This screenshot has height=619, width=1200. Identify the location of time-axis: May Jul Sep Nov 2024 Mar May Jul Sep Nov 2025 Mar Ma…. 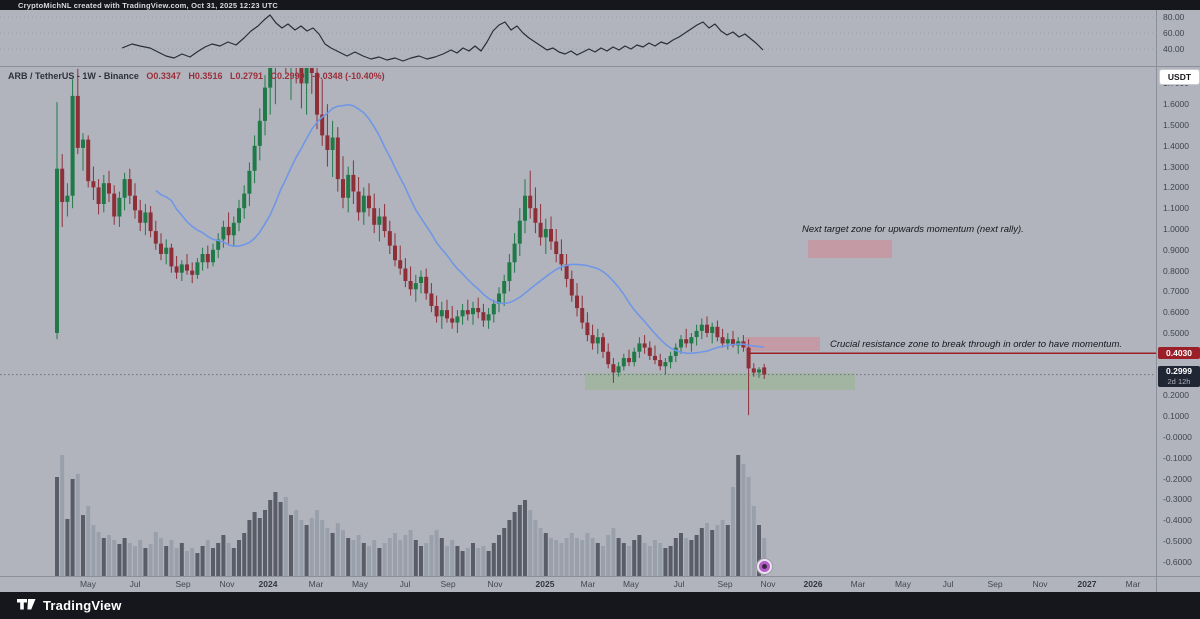
(578, 584).